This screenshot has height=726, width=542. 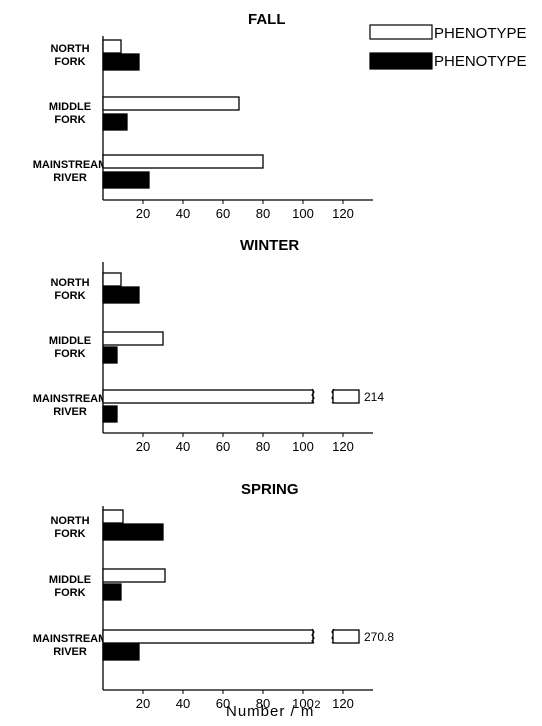 I want to click on panel-title-spring: SPRING, so click(x=270, y=489).